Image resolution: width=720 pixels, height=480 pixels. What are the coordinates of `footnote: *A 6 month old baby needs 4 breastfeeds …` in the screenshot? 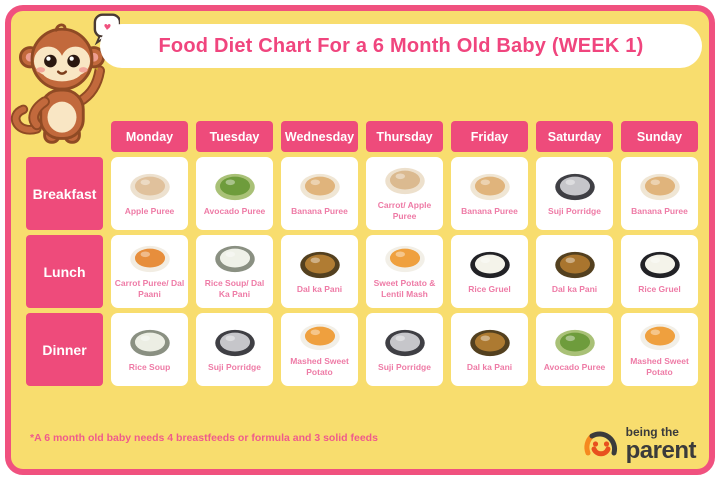 It's located at (204, 438).